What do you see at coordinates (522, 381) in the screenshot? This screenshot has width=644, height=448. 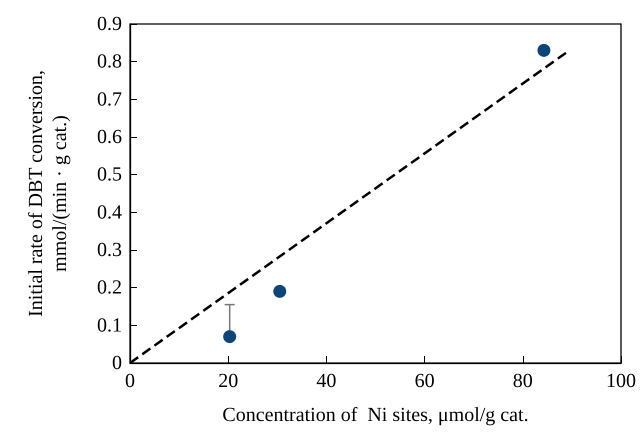 I see `x-tick-label: 80` at bounding box center [522, 381].